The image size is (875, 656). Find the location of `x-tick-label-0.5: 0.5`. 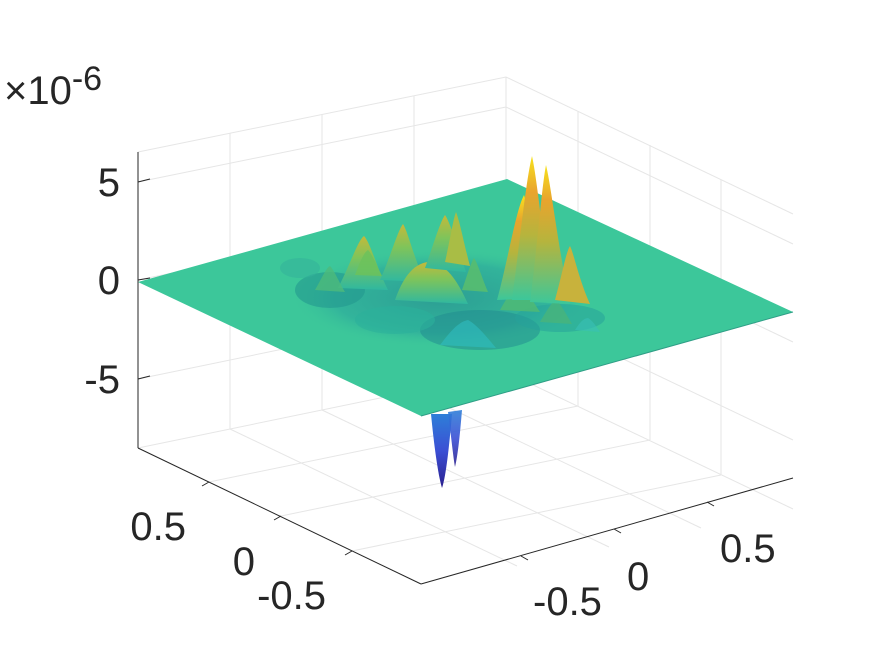

x-tick-label-0.5: 0.5 is located at coordinates (748, 549).